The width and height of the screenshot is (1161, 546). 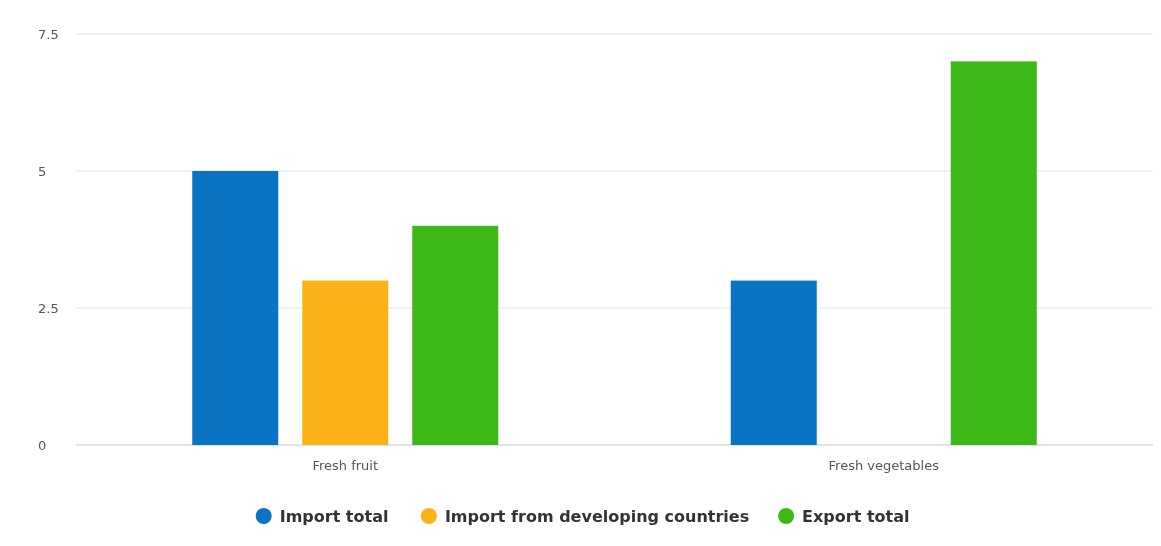 What do you see at coordinates (884, 465) in the screenshot?
I see `x-tick-label: Fresh vegetables` at bounding box center [884, 465].